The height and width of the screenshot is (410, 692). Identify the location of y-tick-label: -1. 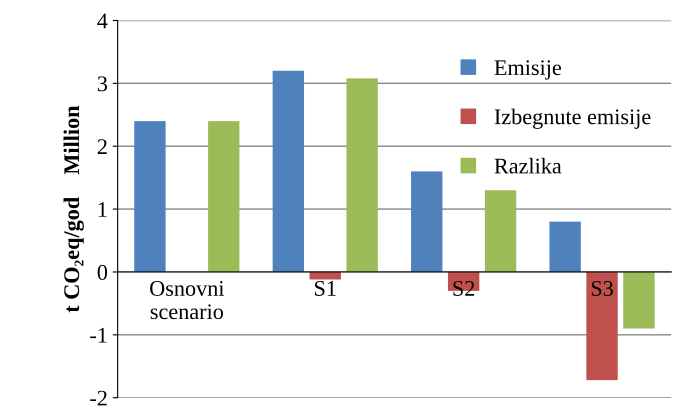
(98, 335).